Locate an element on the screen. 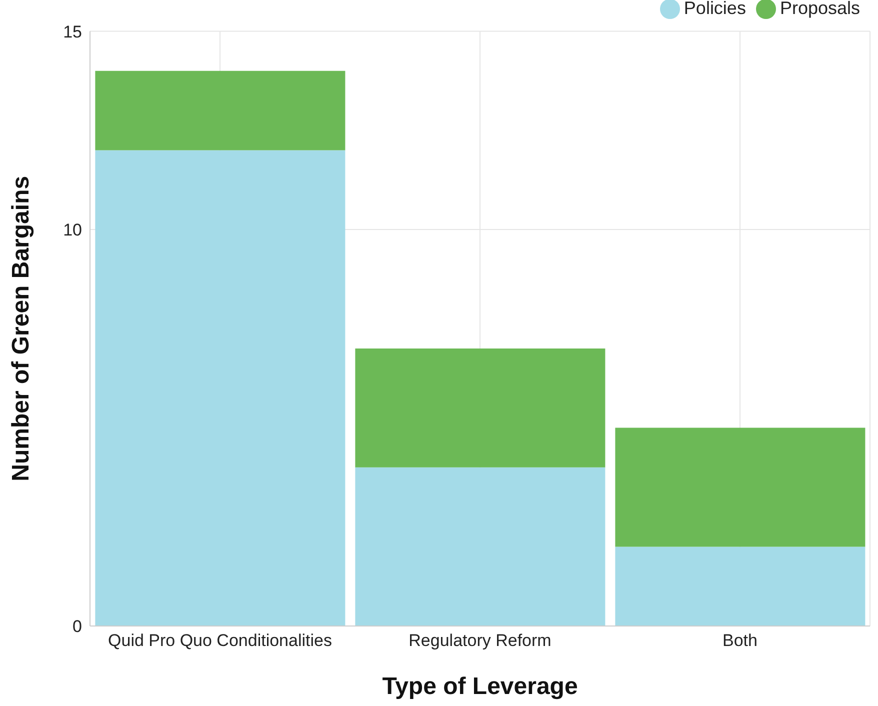 Image resolution: width=878 pixels, height=706 pixels. x-tick-label: Both is located at coordinates (740, 640).